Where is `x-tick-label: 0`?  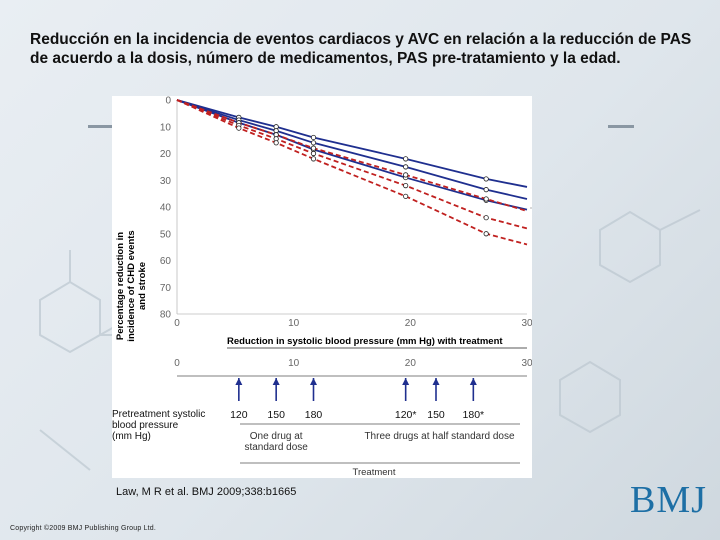
x-tick-label: 0 is located at coordinates (177, 323).